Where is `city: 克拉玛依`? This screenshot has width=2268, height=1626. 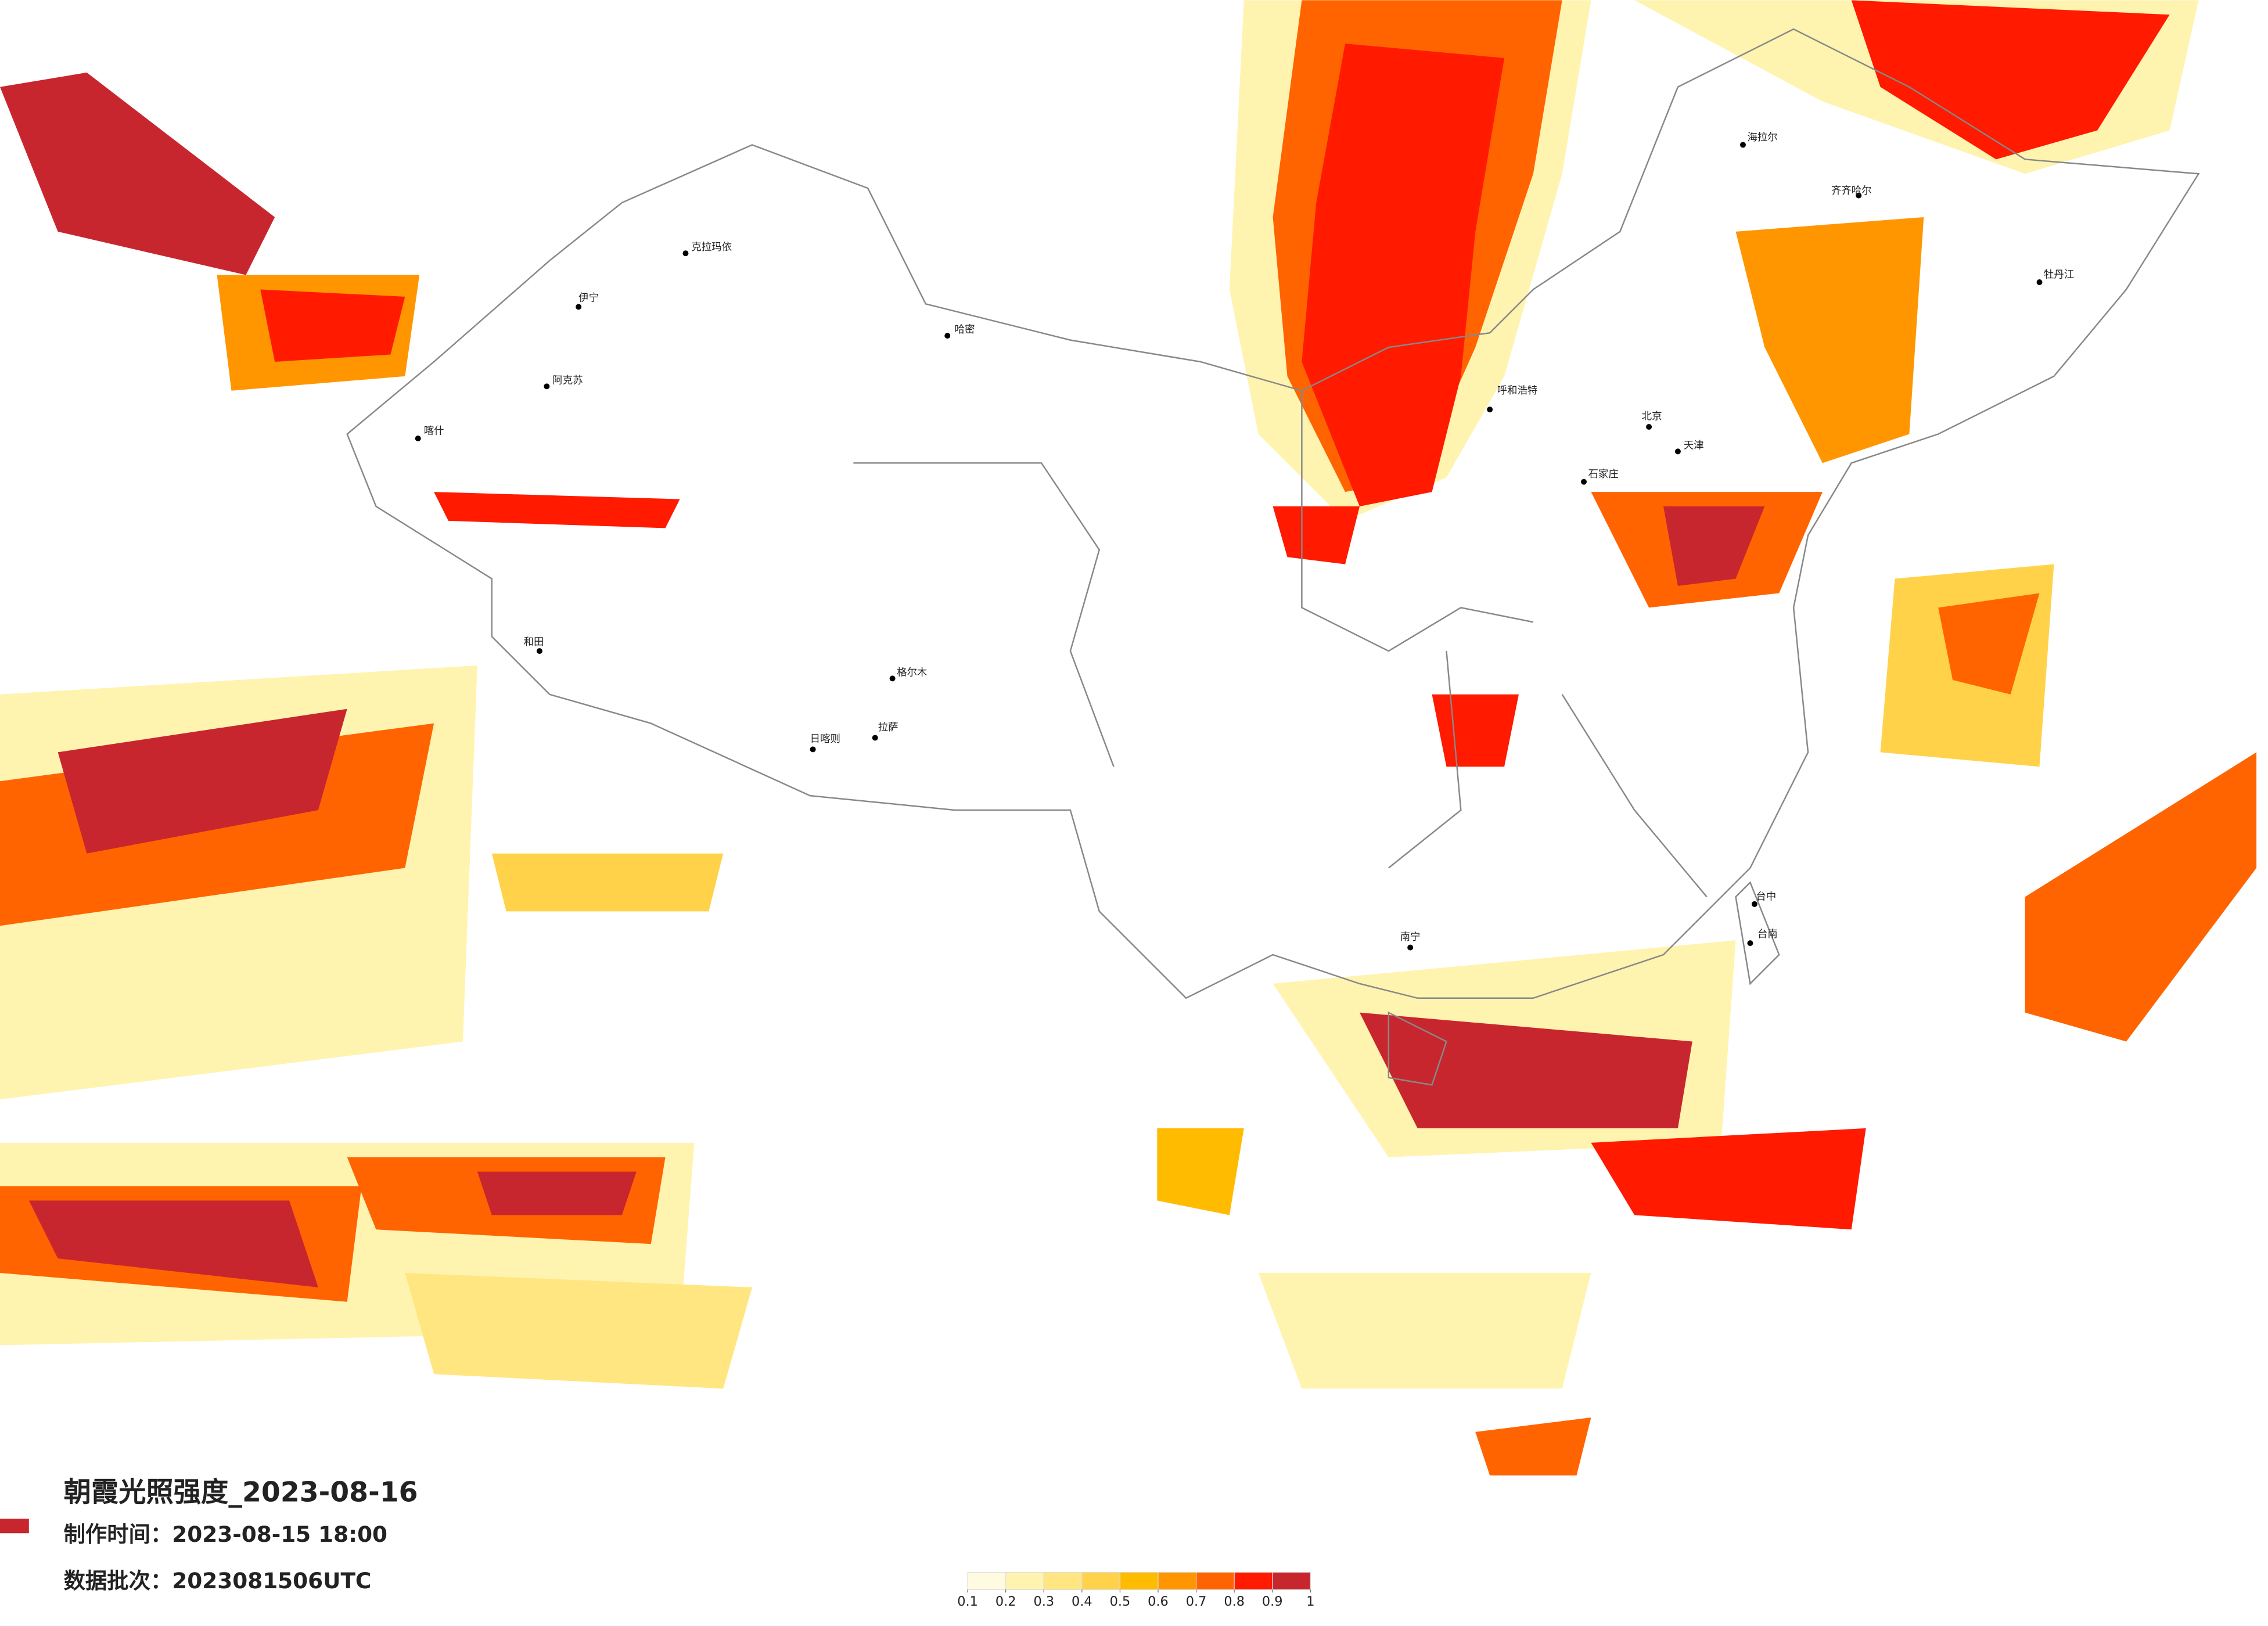 city: 克拉玛依 is located at coordinates (707, 250).